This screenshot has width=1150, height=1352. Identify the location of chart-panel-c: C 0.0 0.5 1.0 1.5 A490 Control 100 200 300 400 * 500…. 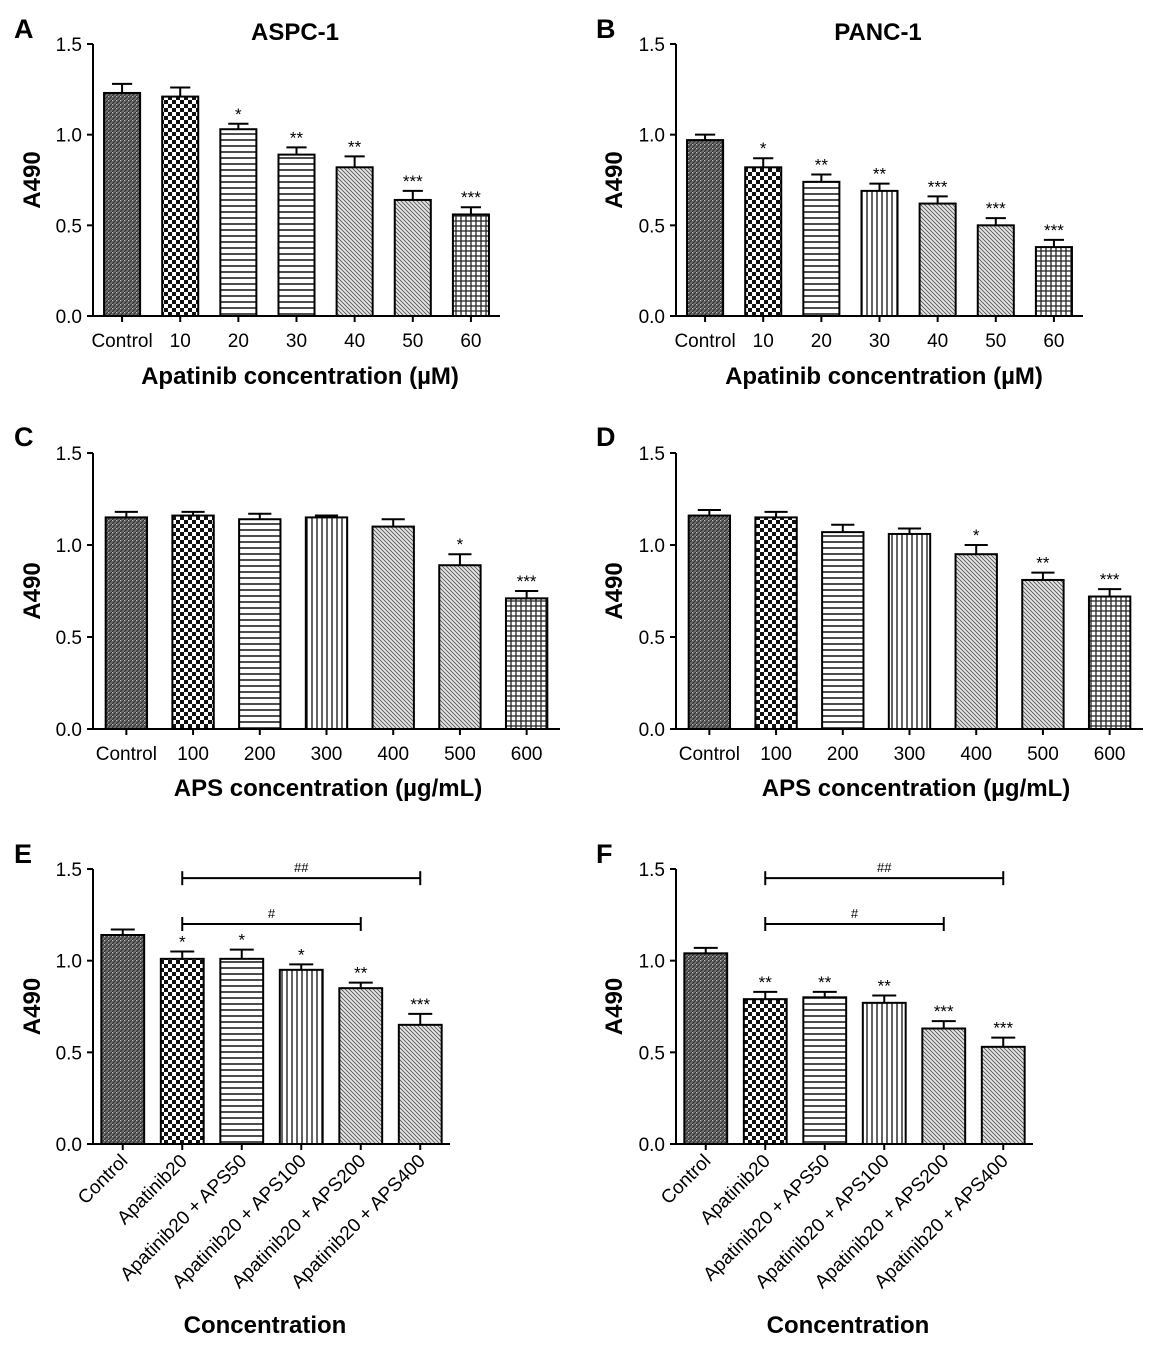
(287, 612).